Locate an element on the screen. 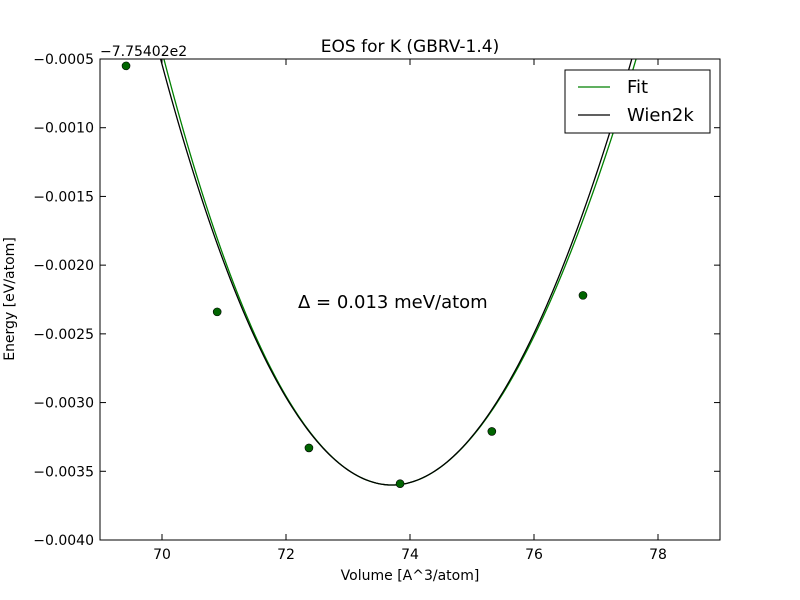 This screenshot has height=600, width=800. x-tick-label: 70 is located at coordinates (162, 555).